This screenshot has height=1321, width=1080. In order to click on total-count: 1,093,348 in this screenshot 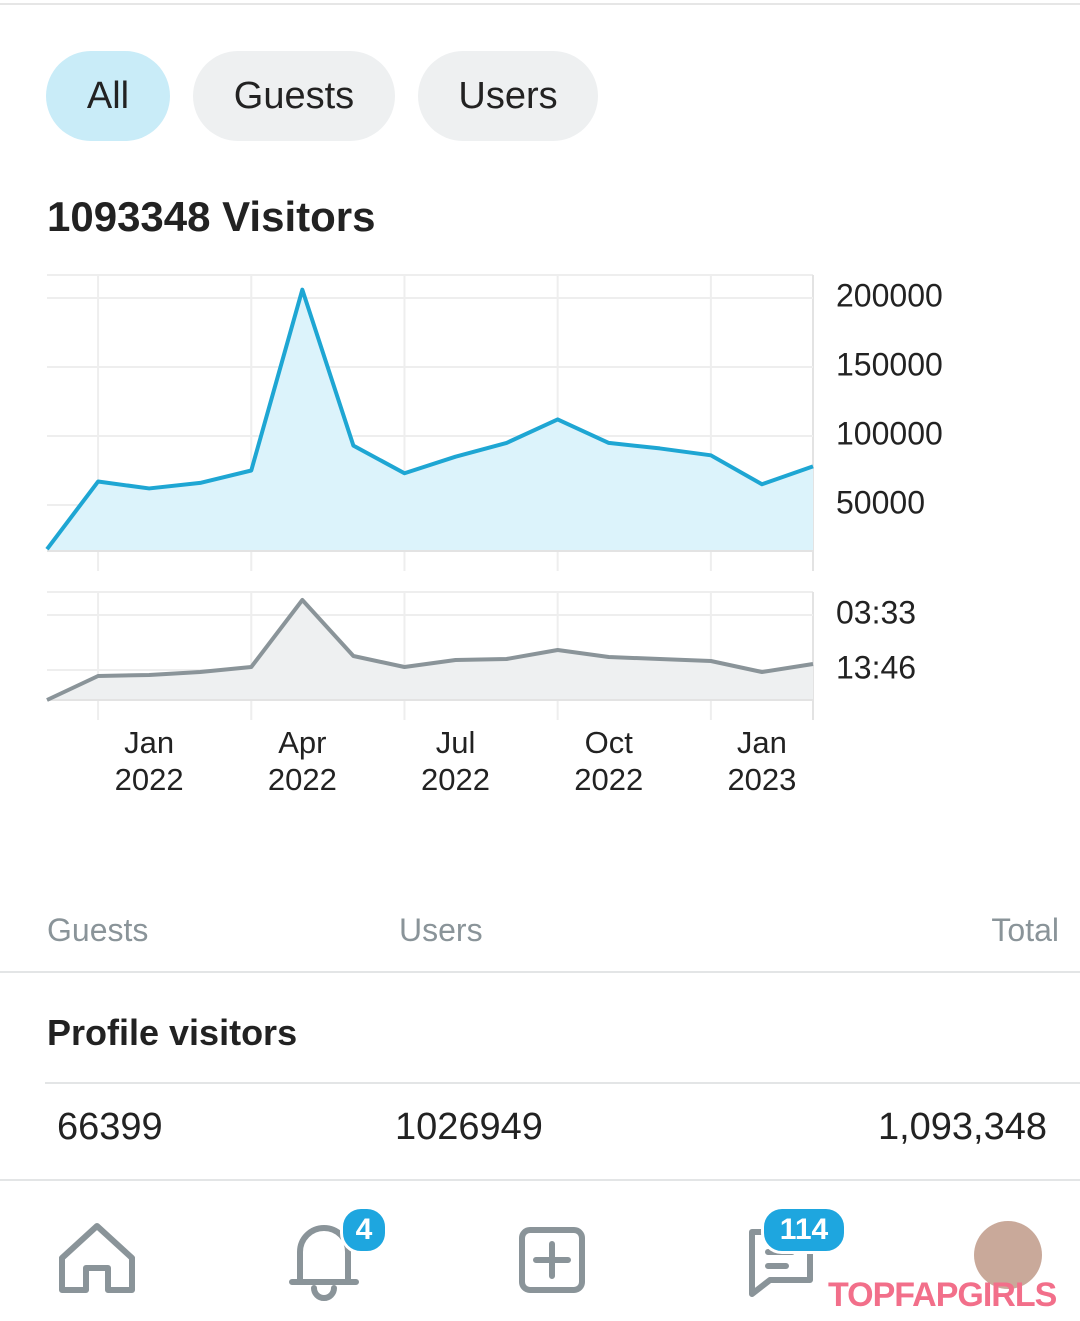, I will do `click(962, 1127)`.